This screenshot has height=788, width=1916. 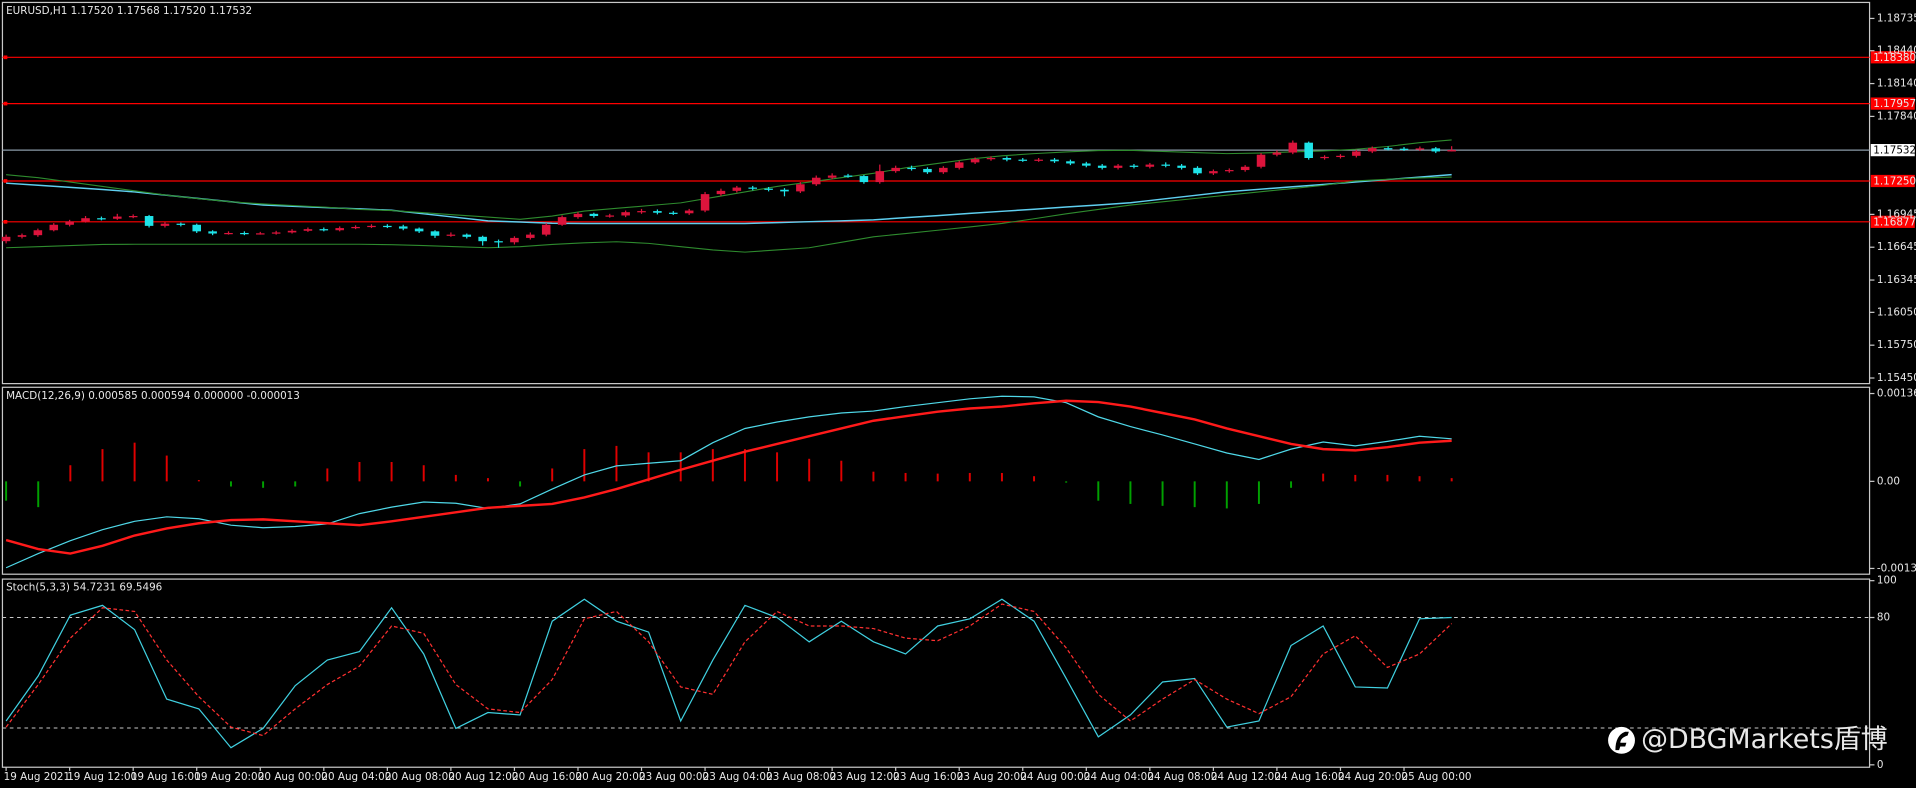 What do you see at coordinates (1621, 740) in the screenshot?
I see `watermark-logo` at bounding box center [1621, 740].